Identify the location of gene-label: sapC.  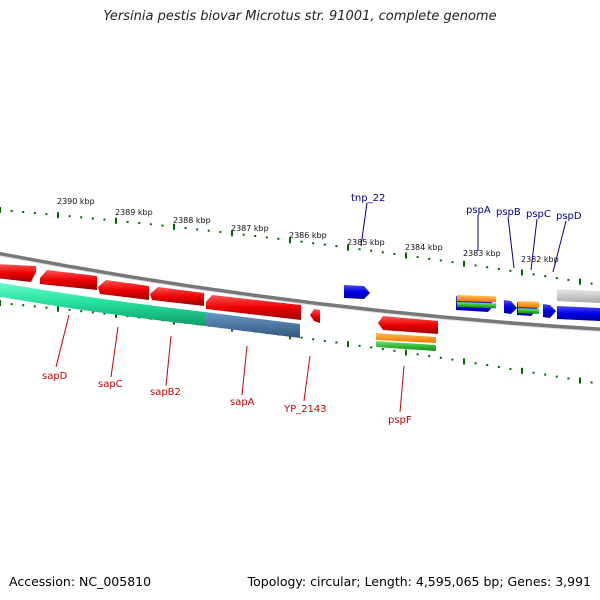
(110, 384).